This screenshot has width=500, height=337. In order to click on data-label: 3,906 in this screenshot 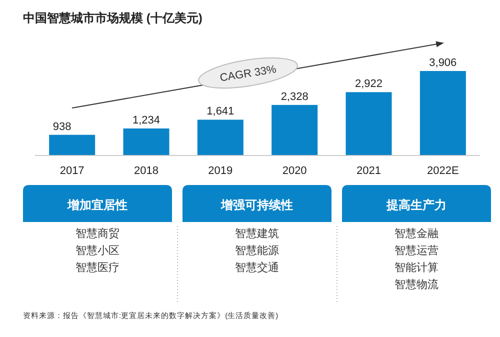, I will do `click(443, 63)`.